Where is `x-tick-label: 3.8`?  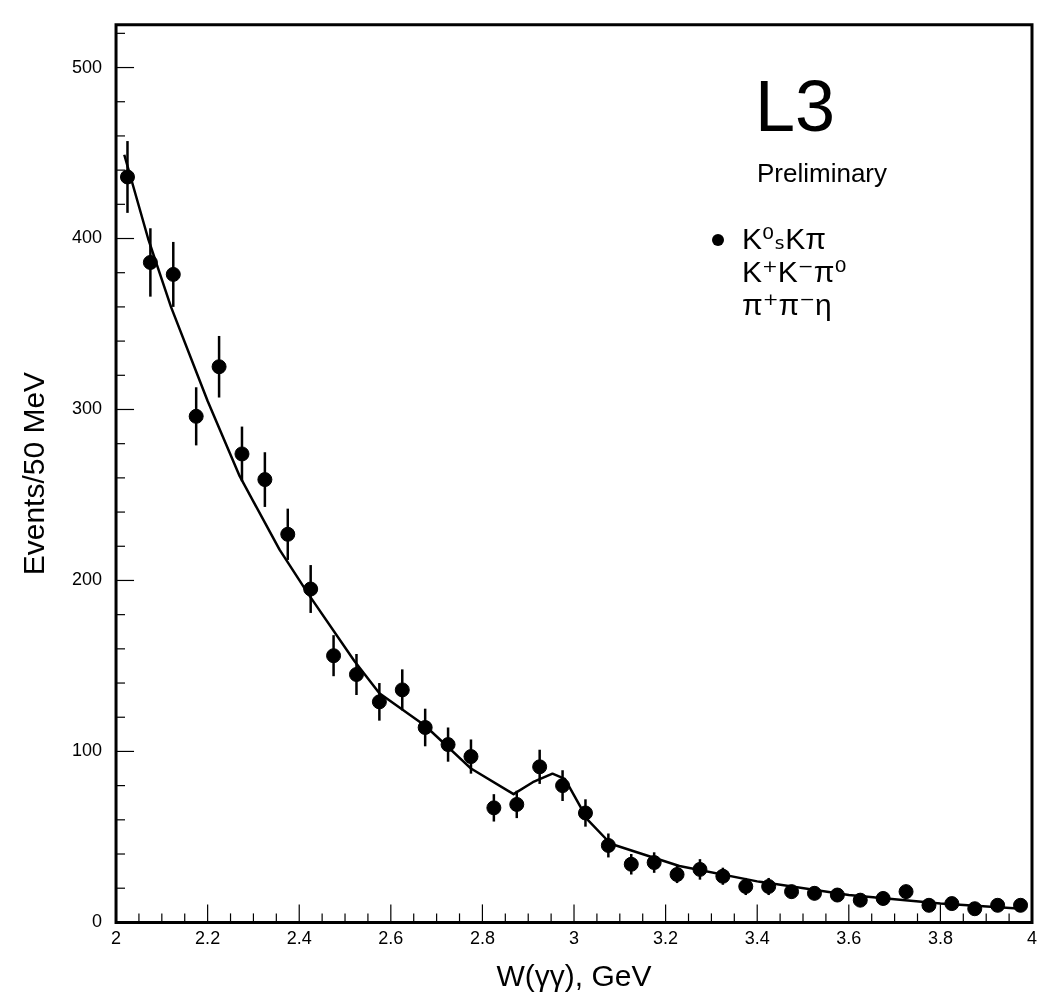 x-tick-label: 3.8 is located at coordinates (940, 938).